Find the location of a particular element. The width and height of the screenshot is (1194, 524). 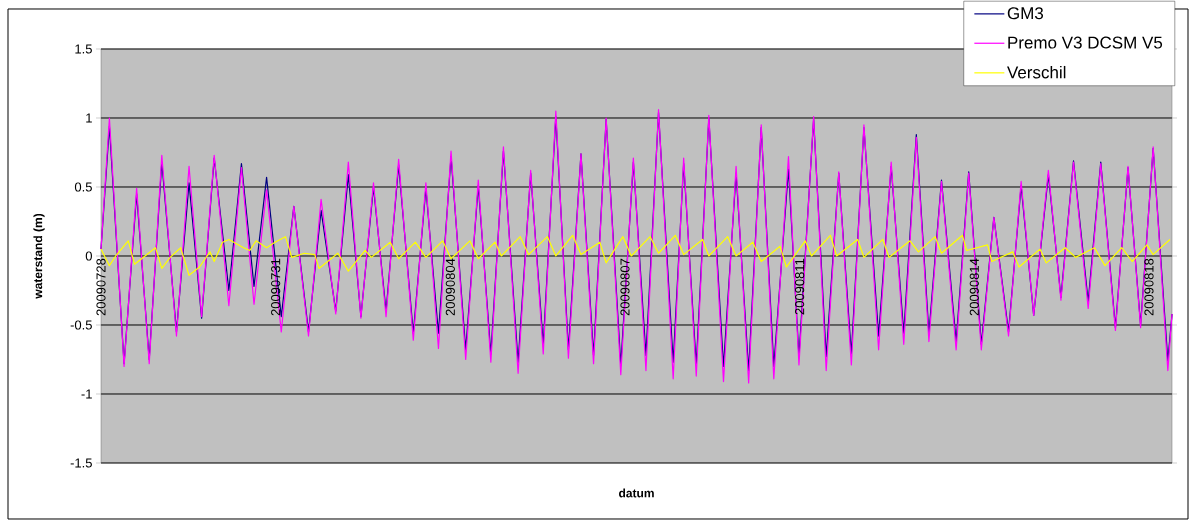

y-tick-label: 1.5 is located at coordinates (83, 49).